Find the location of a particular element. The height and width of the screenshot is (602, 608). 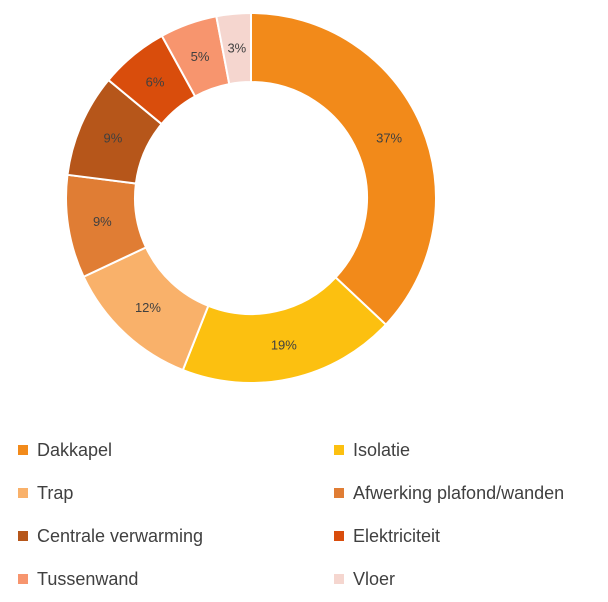

data-label-elektriciteit: 6% is located at coordinates (155, 82).